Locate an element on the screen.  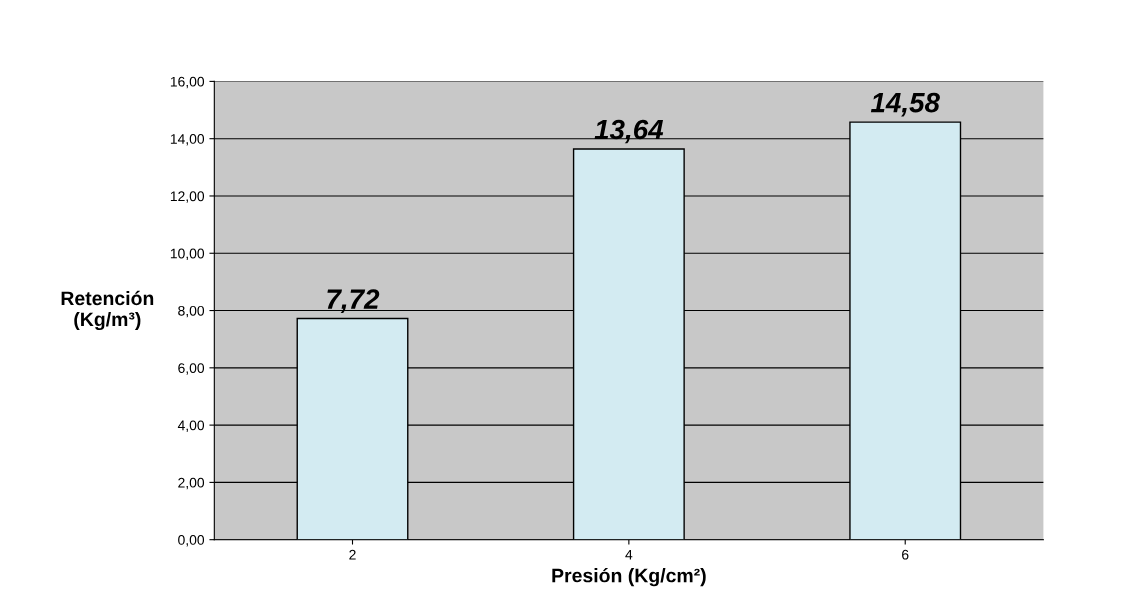
x-axis-title: Presión (Kg/cm²) is located at coordinates (629, 577).